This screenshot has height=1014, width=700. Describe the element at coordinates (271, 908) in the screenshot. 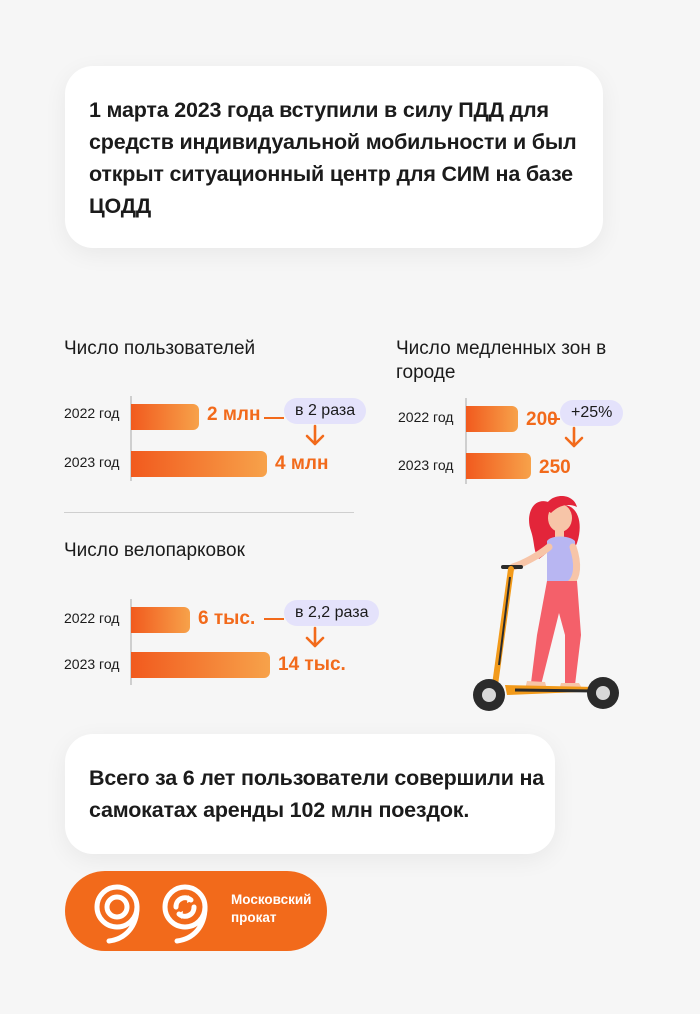

I see `logo-text: Московский прокат` at that location.